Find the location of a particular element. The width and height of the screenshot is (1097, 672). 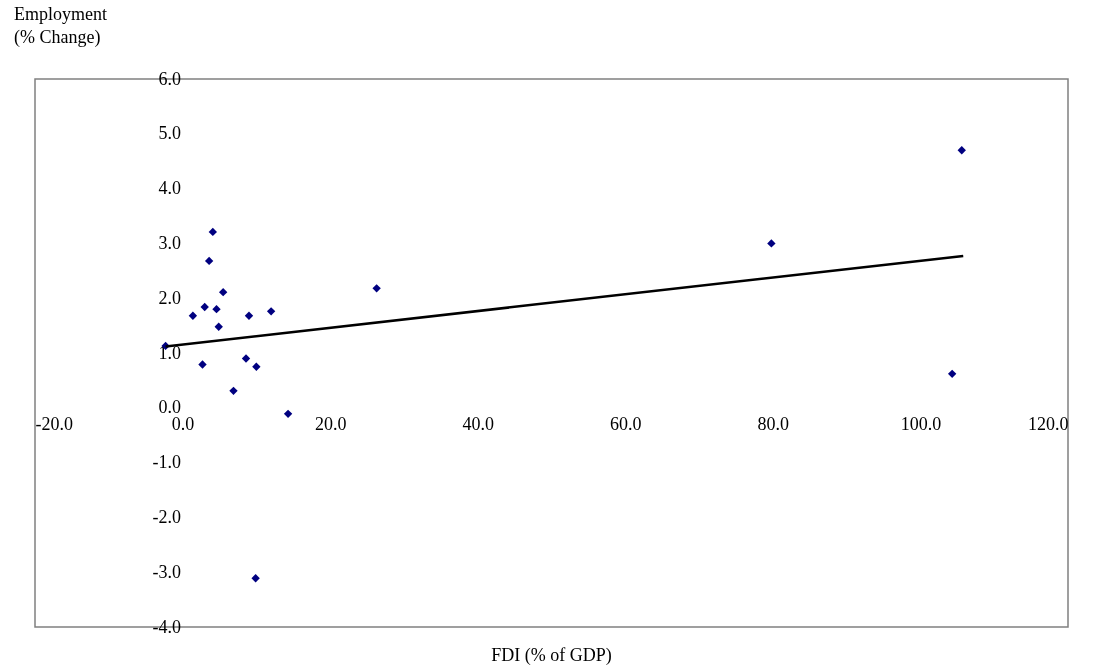

y-tick-label: -4.0 is located at coordinates (167, 626).